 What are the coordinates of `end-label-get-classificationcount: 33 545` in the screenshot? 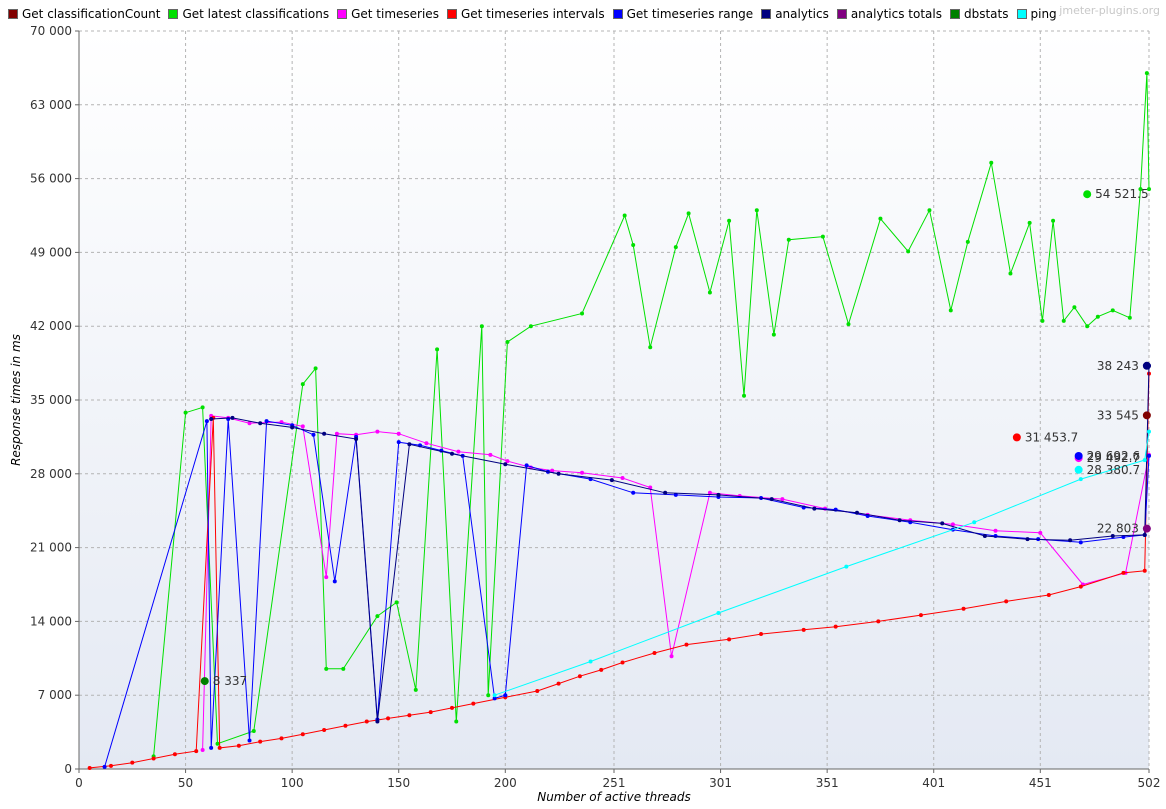 It's located at (1118, 415).